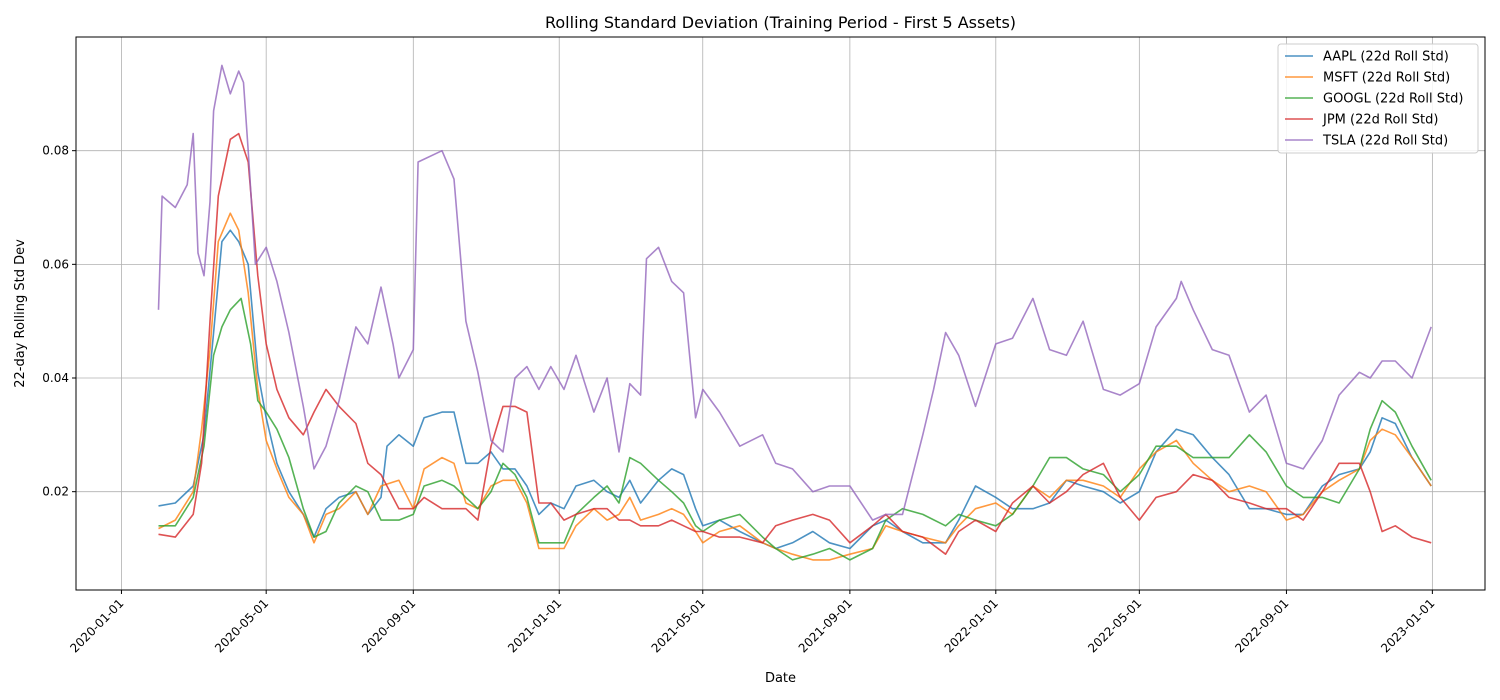 Image resolution: width=1500 pixels, height=700 pixels. Describe the element at coordinates (55, 264) in the screenshot. I see `y-tick-label: 0.06` at that location.